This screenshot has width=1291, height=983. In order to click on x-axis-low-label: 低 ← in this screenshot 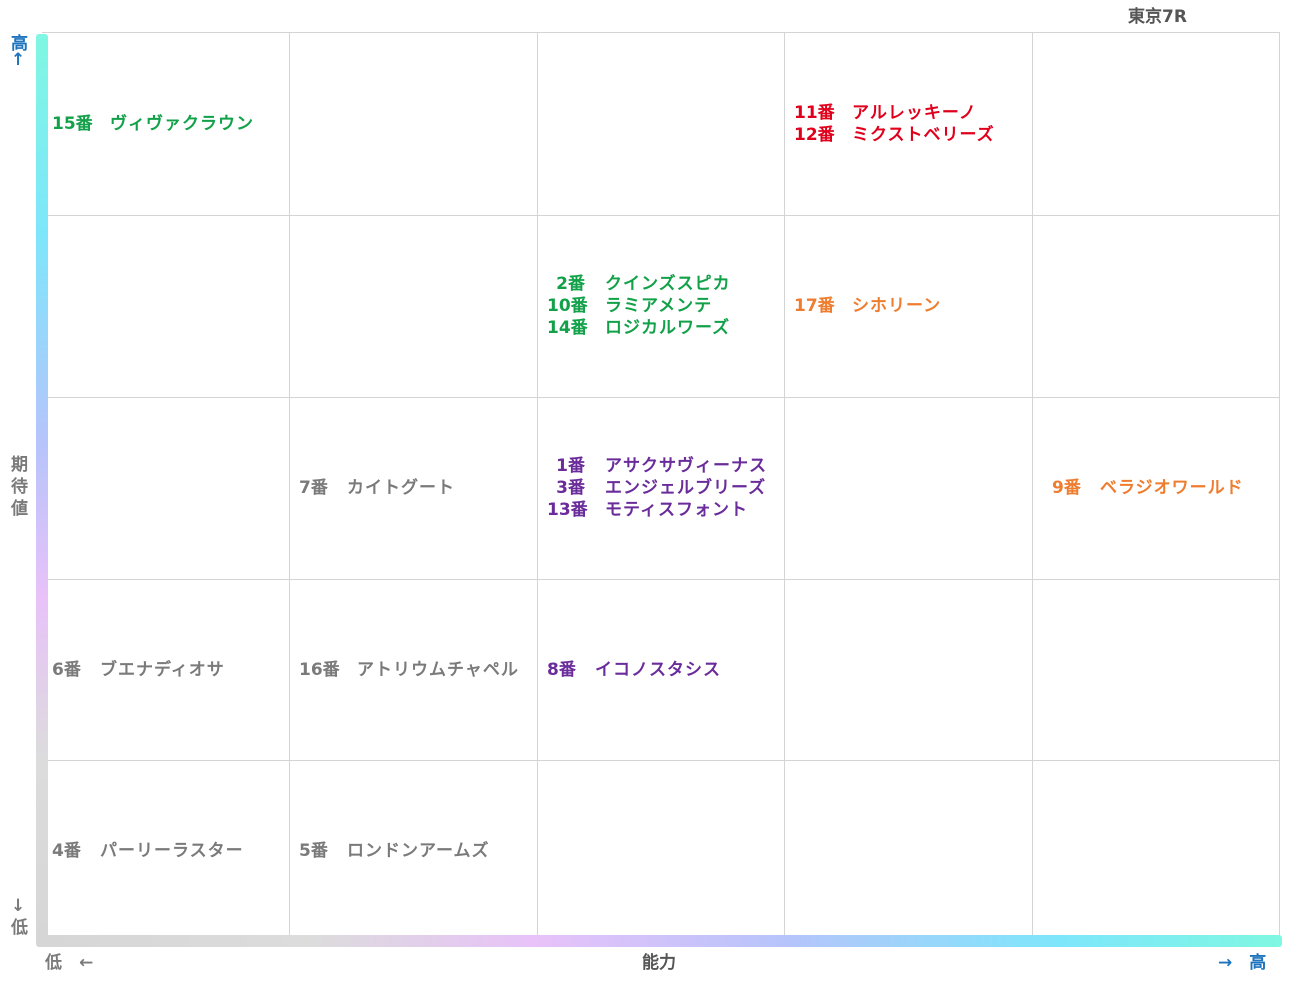, I will do `click(69, 963)`.